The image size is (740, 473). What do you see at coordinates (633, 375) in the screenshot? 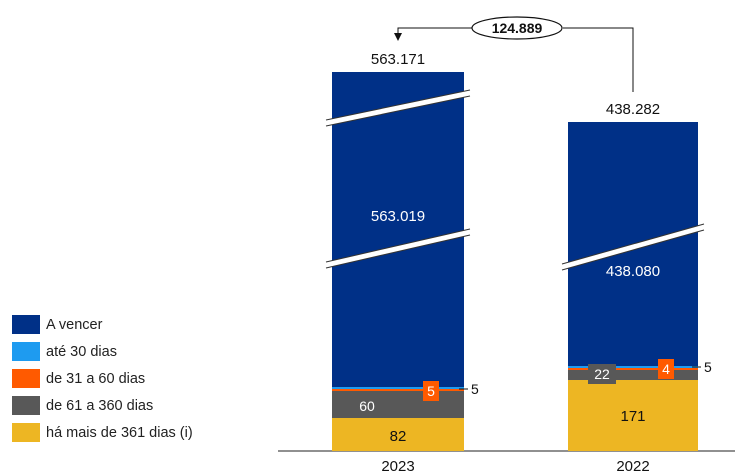
I see `bar-2022-61-360-dias` at bounding box center [633, 375].